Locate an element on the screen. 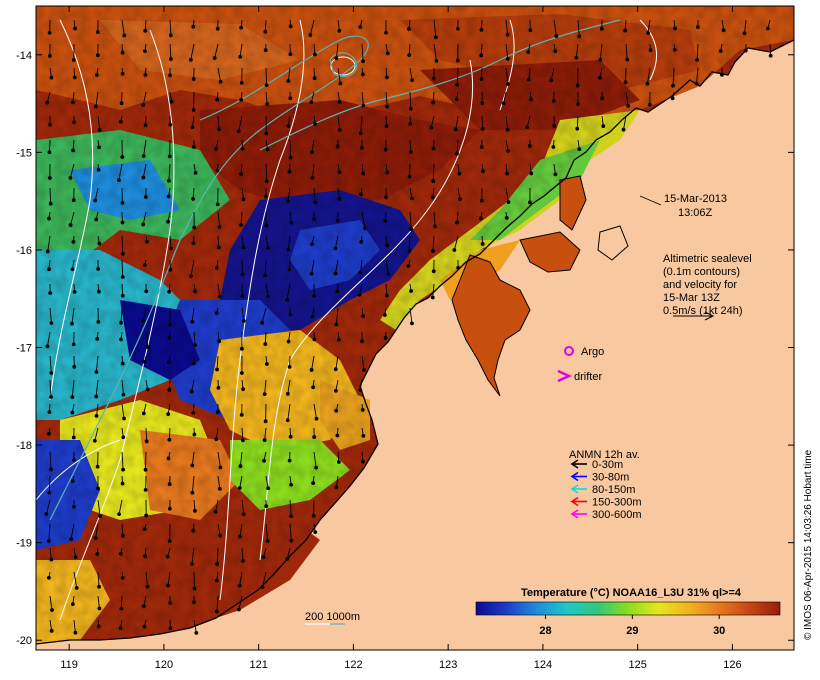  y-tick-label: -17 is located at coordinates (24, 349).